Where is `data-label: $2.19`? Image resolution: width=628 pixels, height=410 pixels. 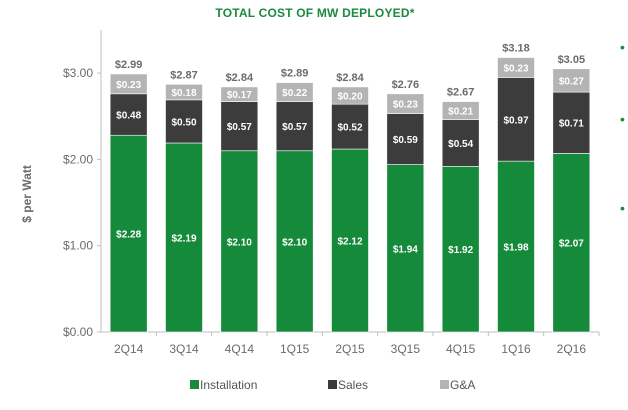
data-label: $2.19 is located at coordinates (183, 239).